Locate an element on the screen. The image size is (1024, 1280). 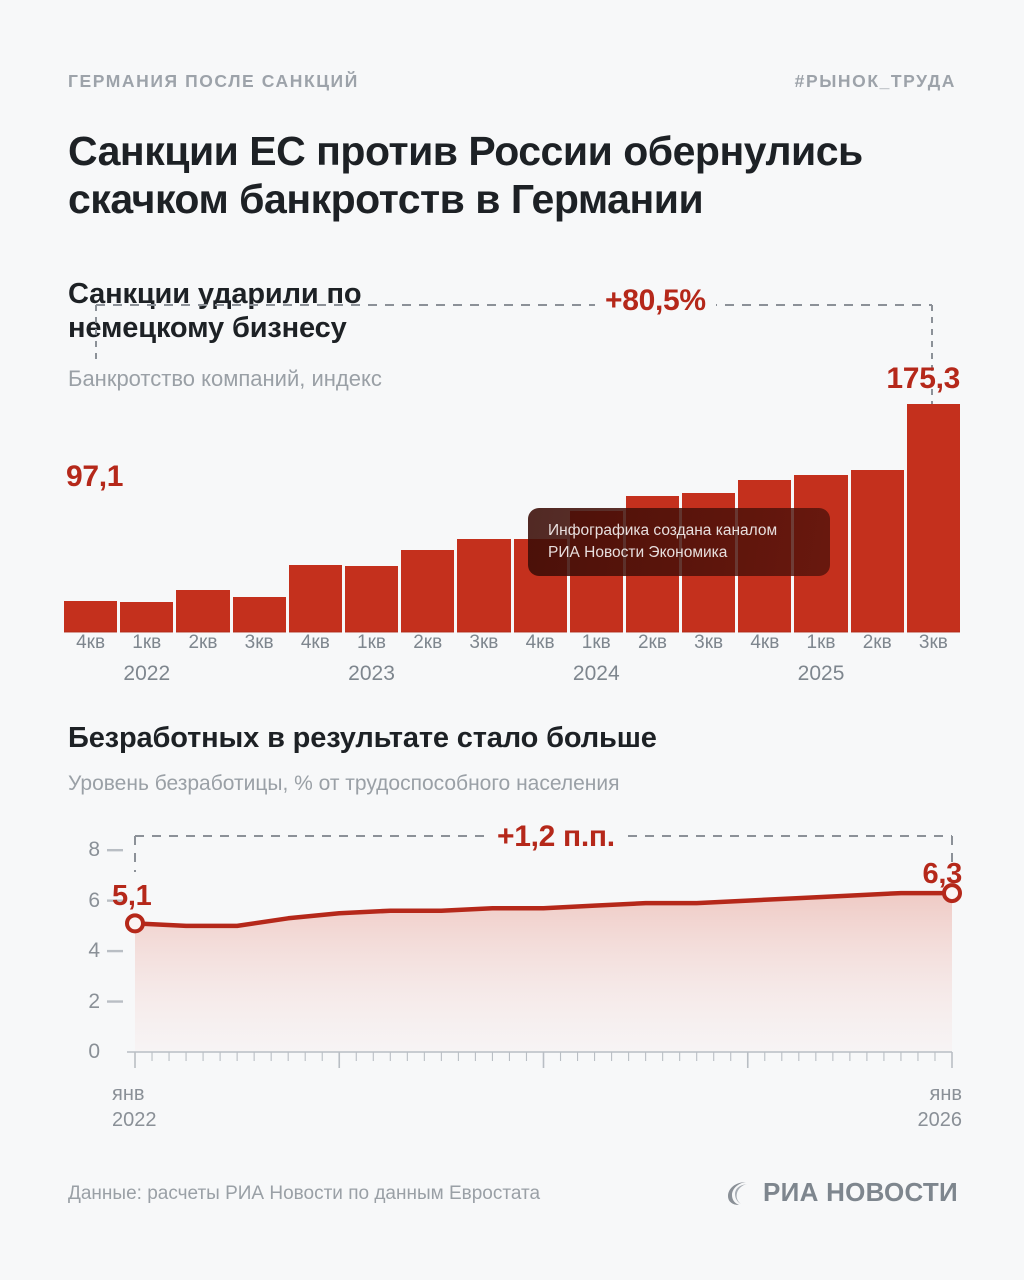
line-end-marker is located at coordinates (952, 893).